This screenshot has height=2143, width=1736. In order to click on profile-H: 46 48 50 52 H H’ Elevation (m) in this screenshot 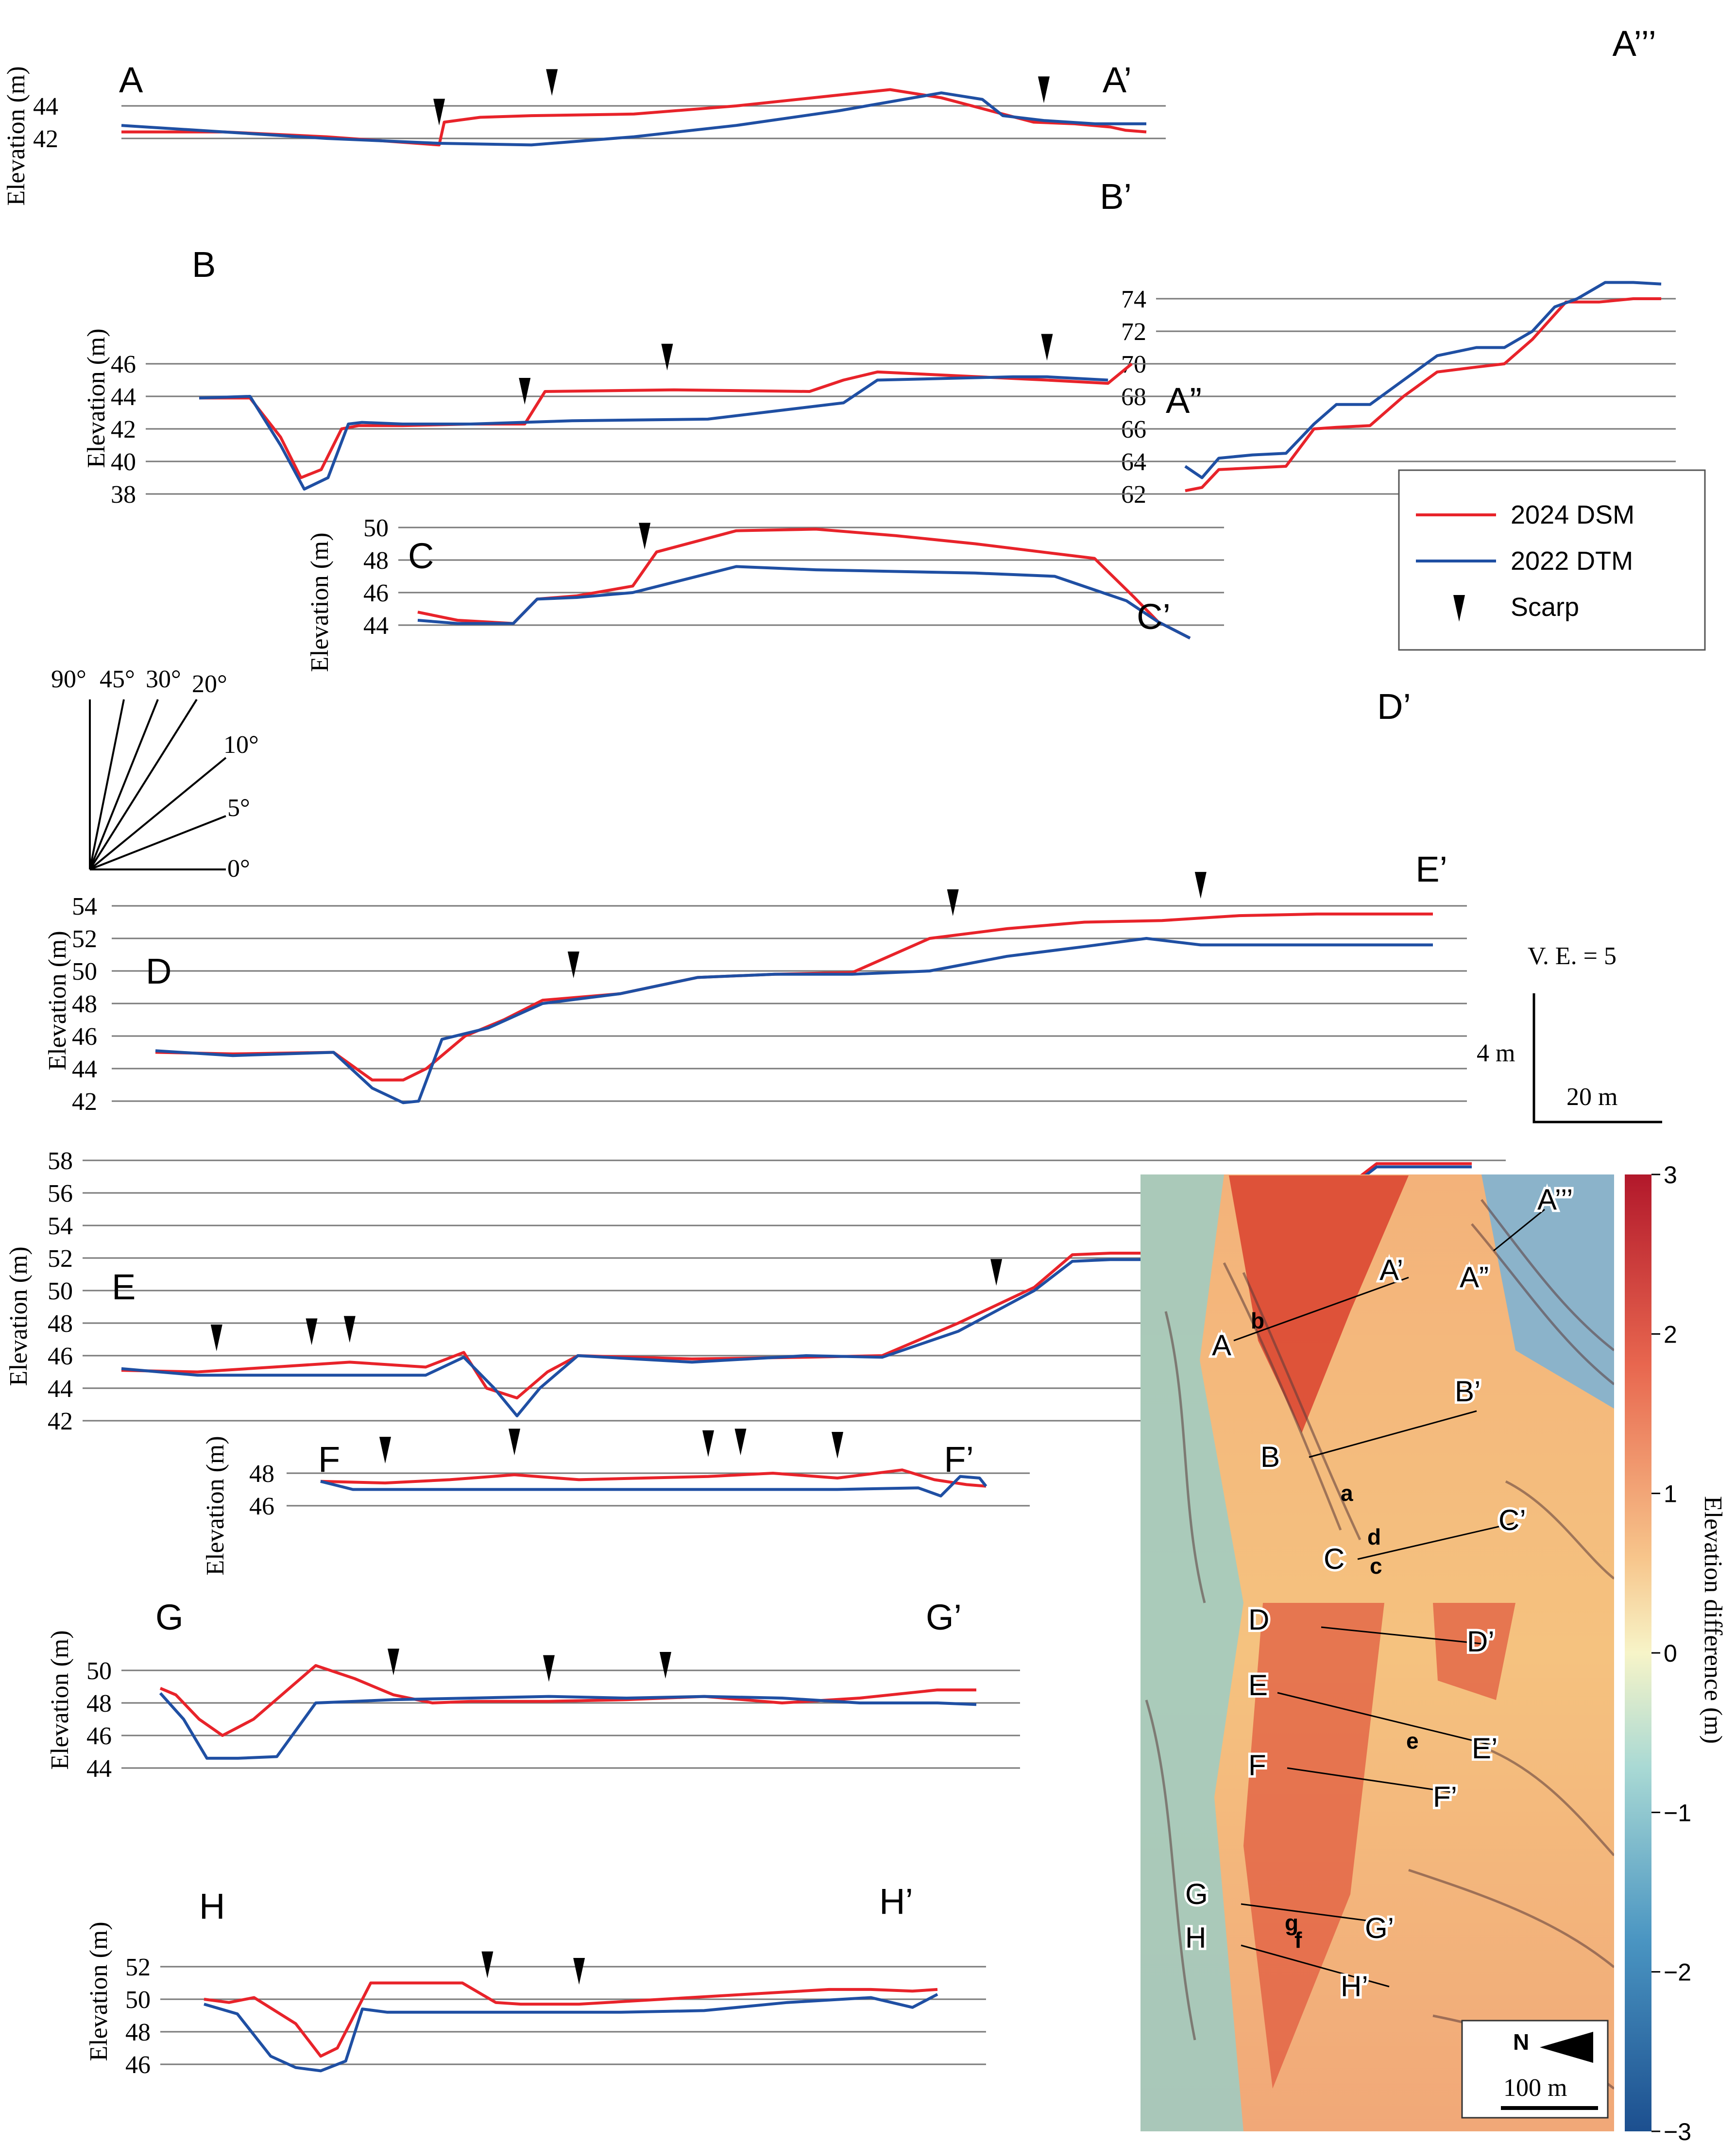, I will do `click(536, 1980)`.